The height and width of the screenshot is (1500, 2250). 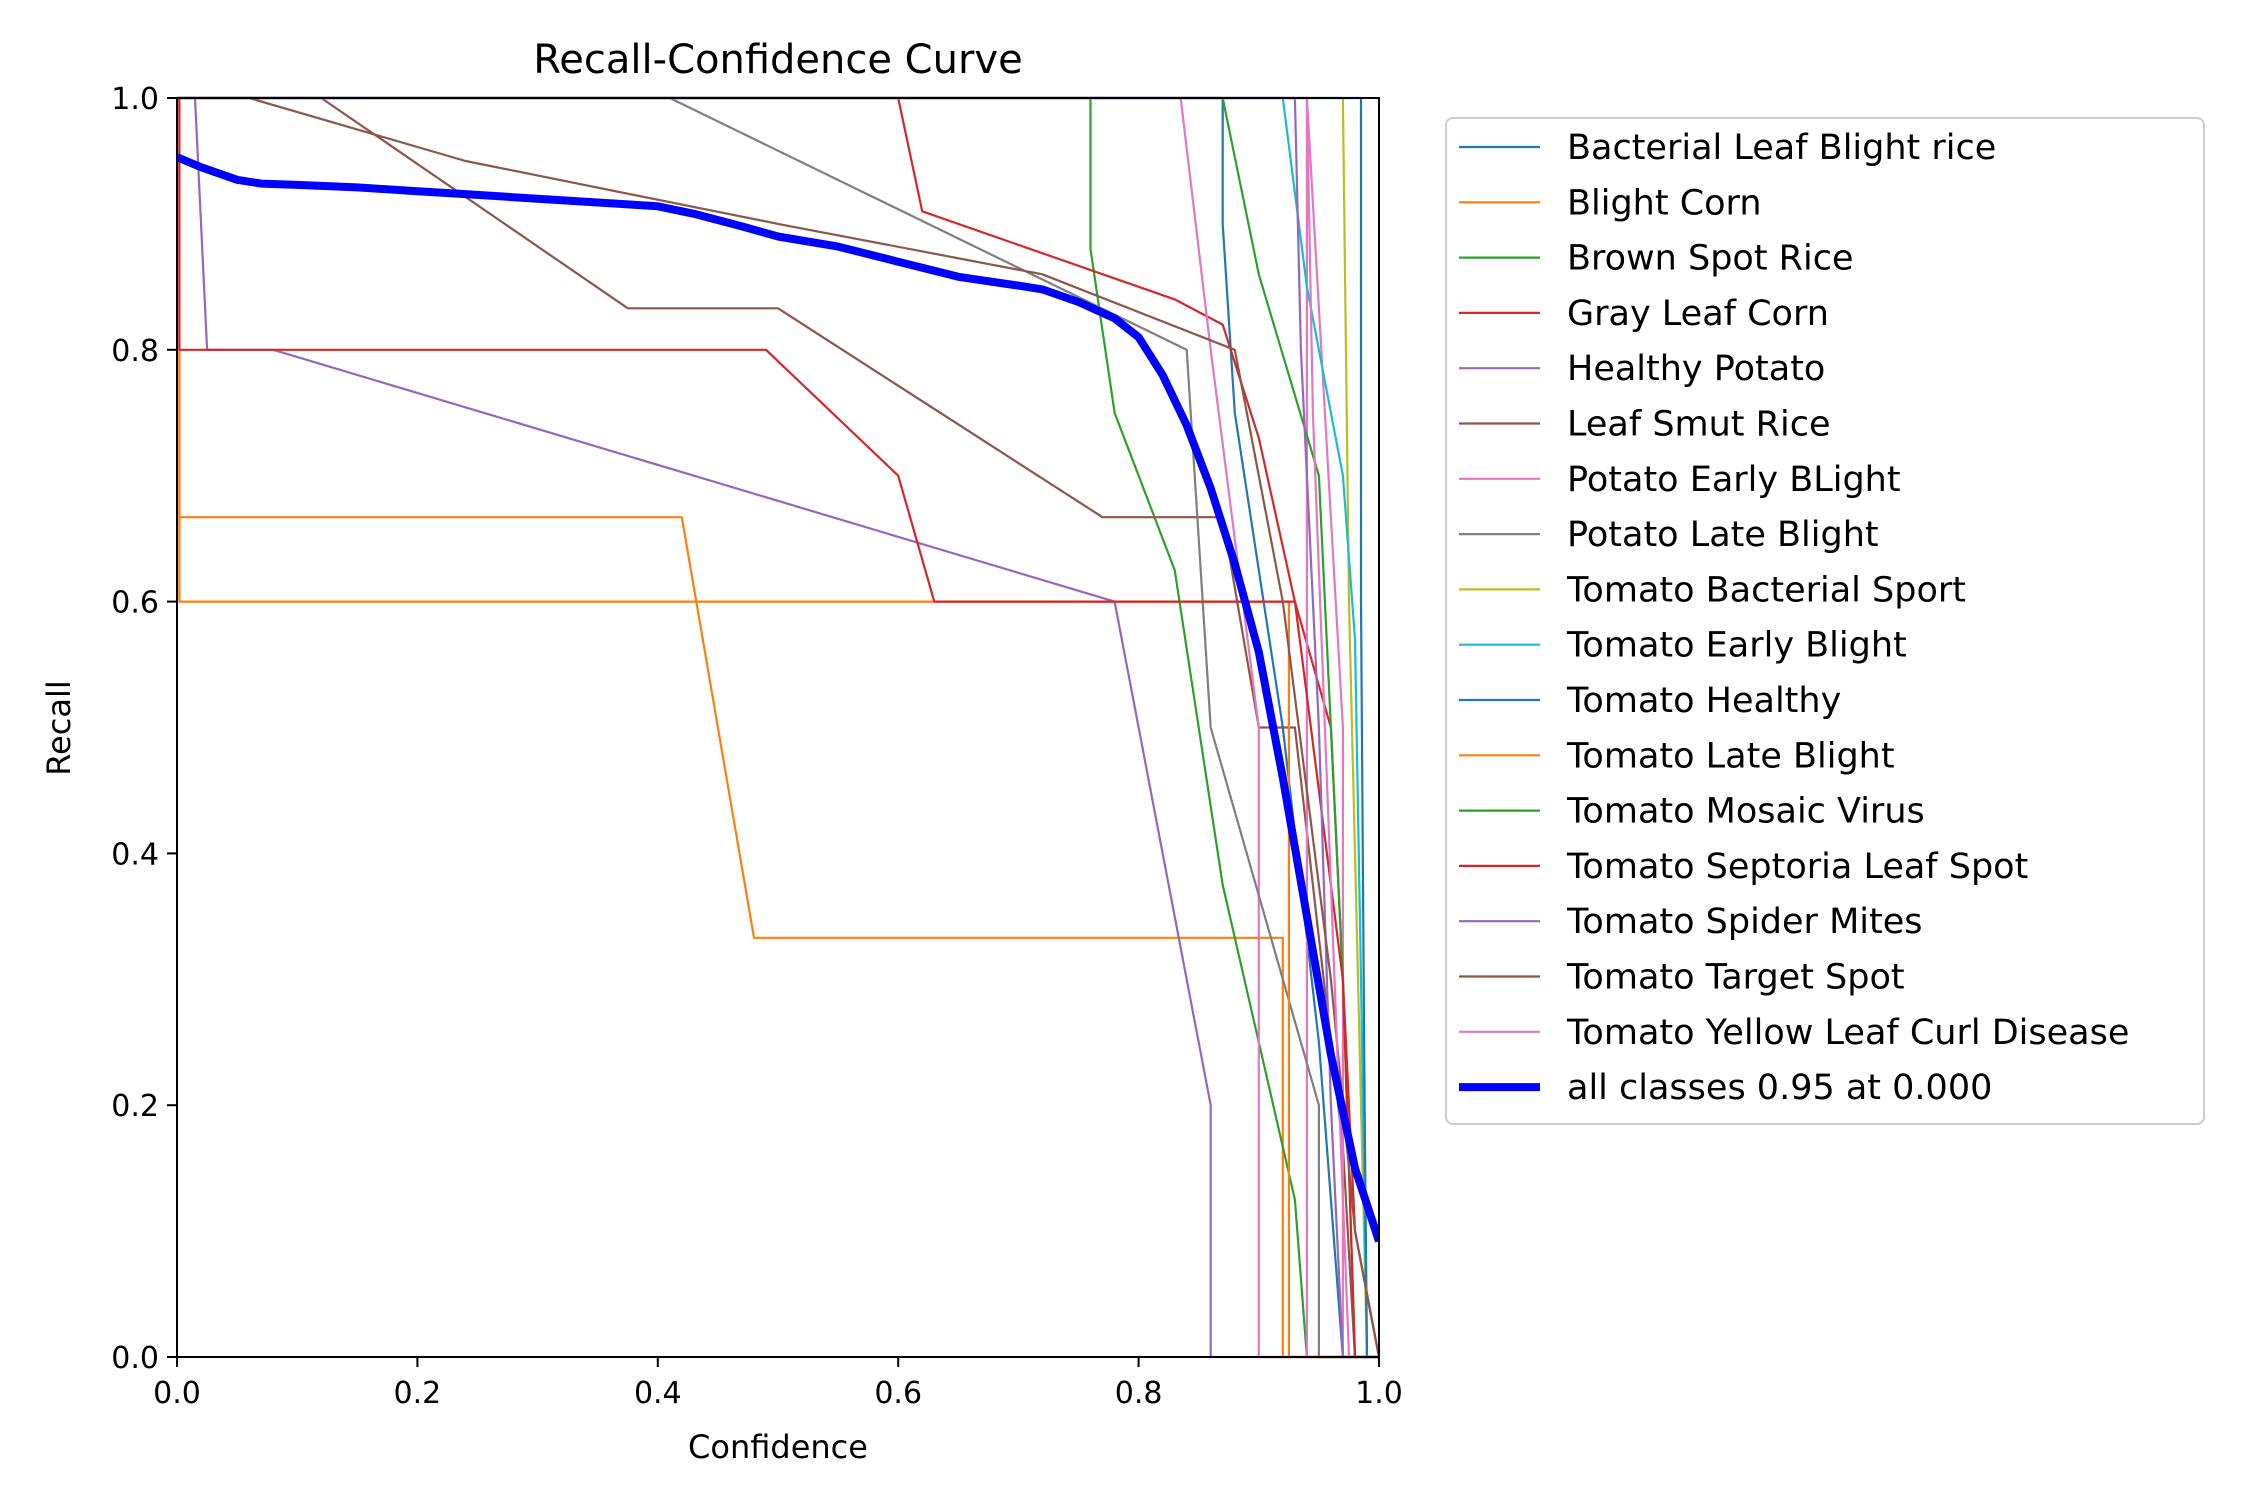 I want to click on legend-label-tomato-septoria-leaf-spot: Tomato Septoria Leaf Spot, so click(x=1797, y=867).